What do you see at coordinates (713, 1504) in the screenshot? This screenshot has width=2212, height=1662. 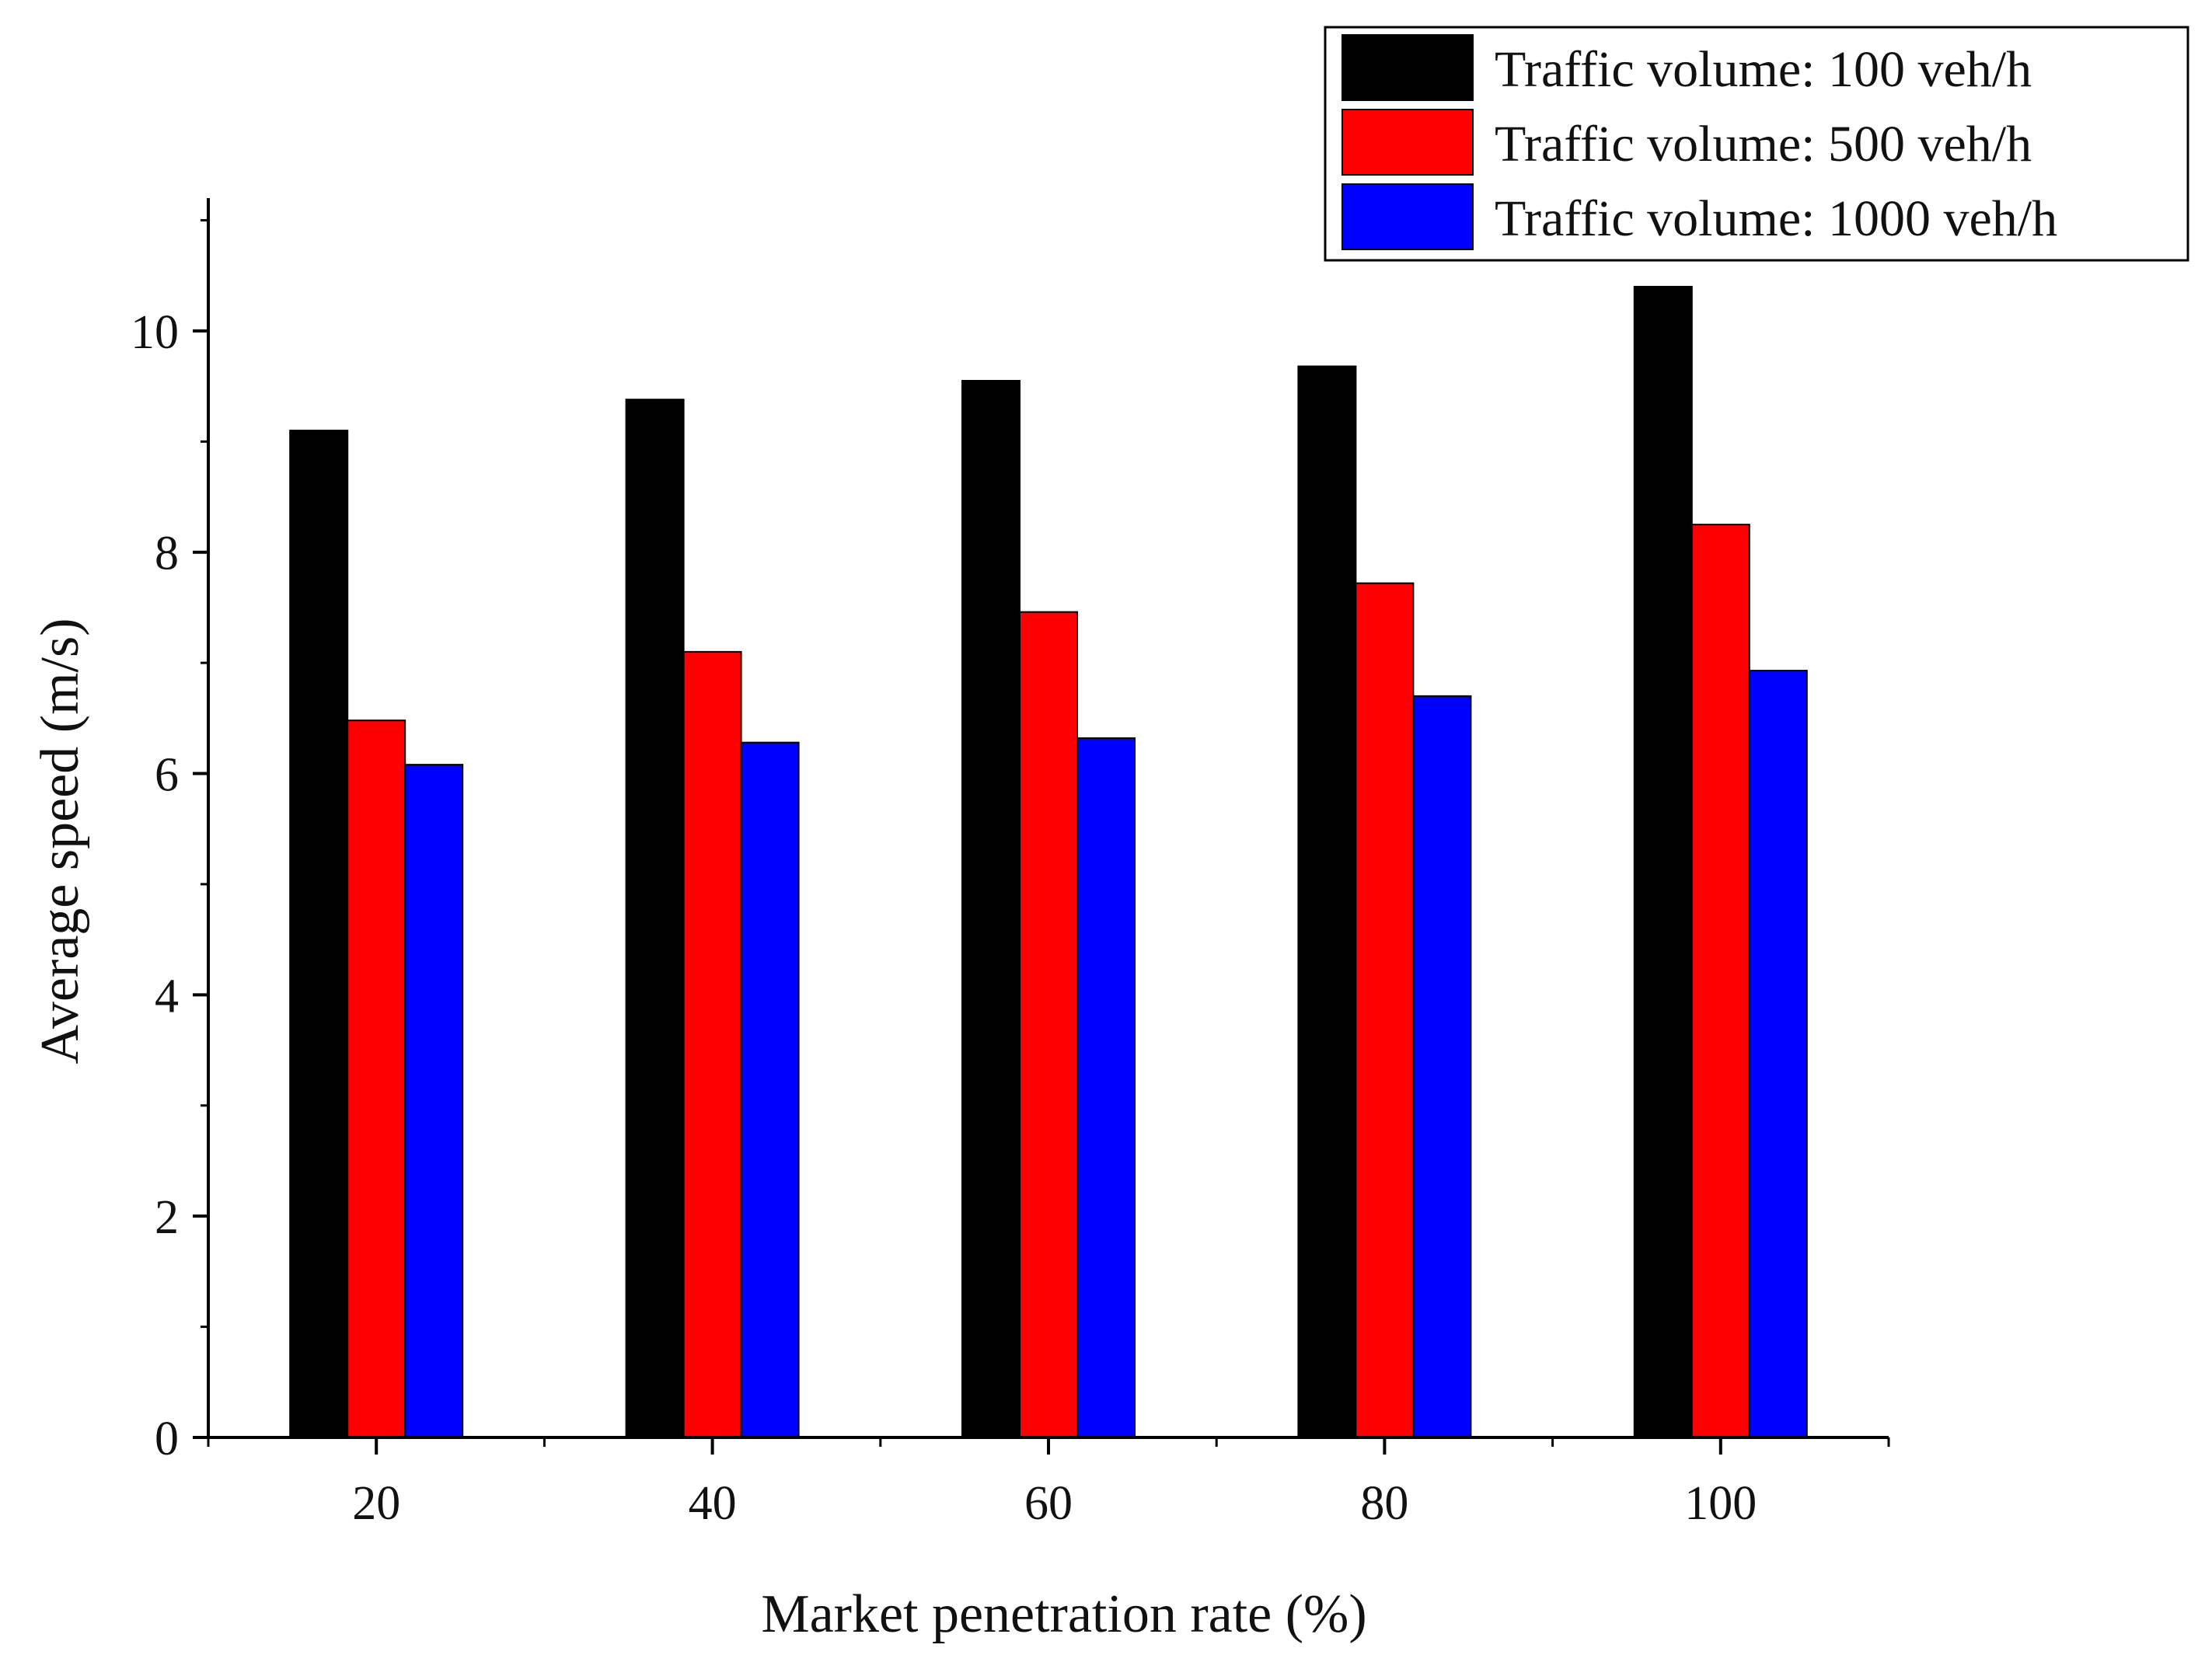 I see `x-tick-label: 40` at bounding box center [713, 1504].